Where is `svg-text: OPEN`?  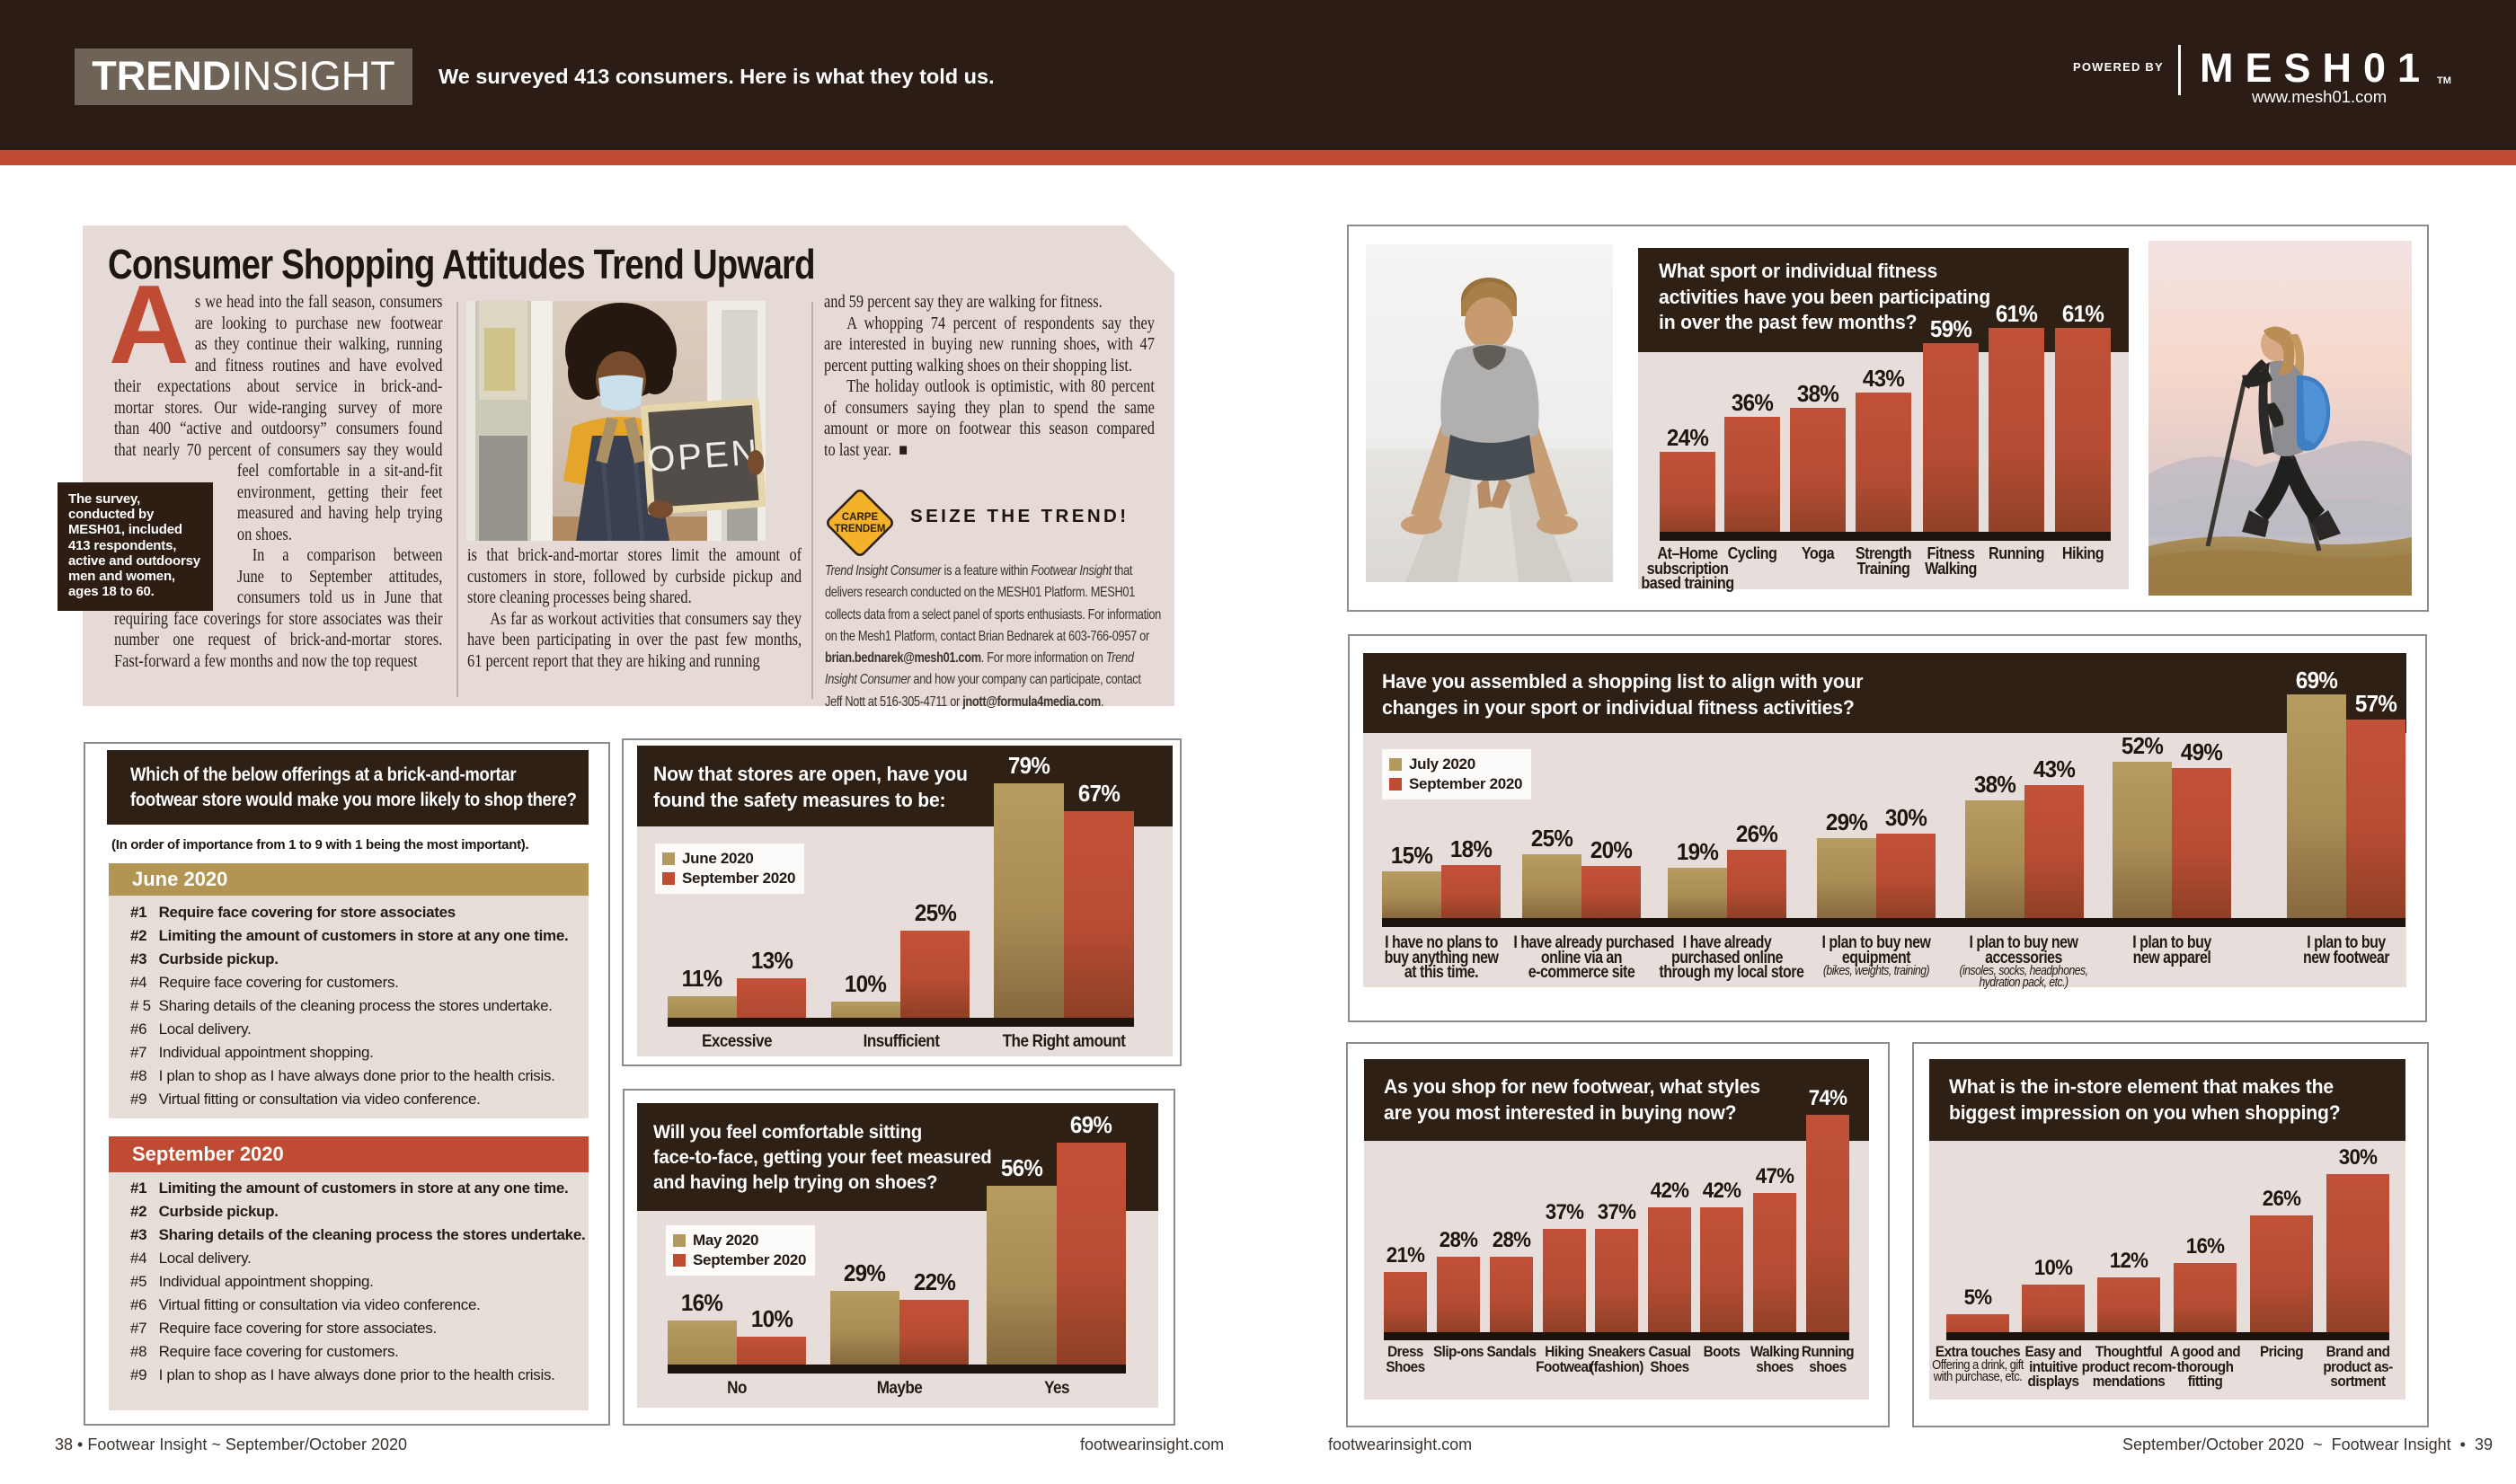 svg-text: OPEN is located at coordinates (703, 457).